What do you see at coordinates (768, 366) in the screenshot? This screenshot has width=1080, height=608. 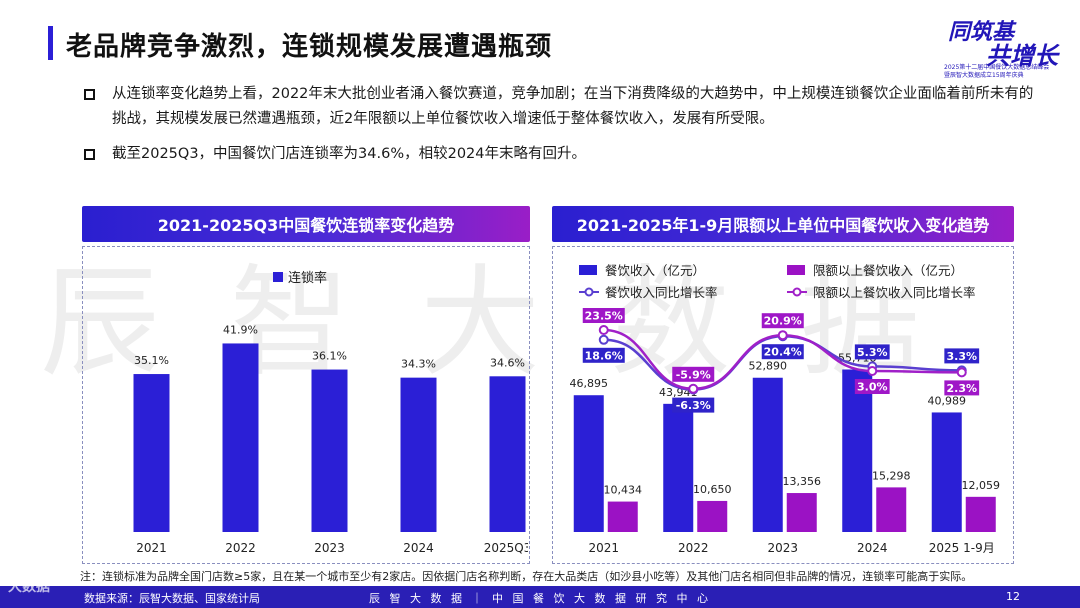 I see `bar-value-label: 52,890` at bounding box center [768, 366].